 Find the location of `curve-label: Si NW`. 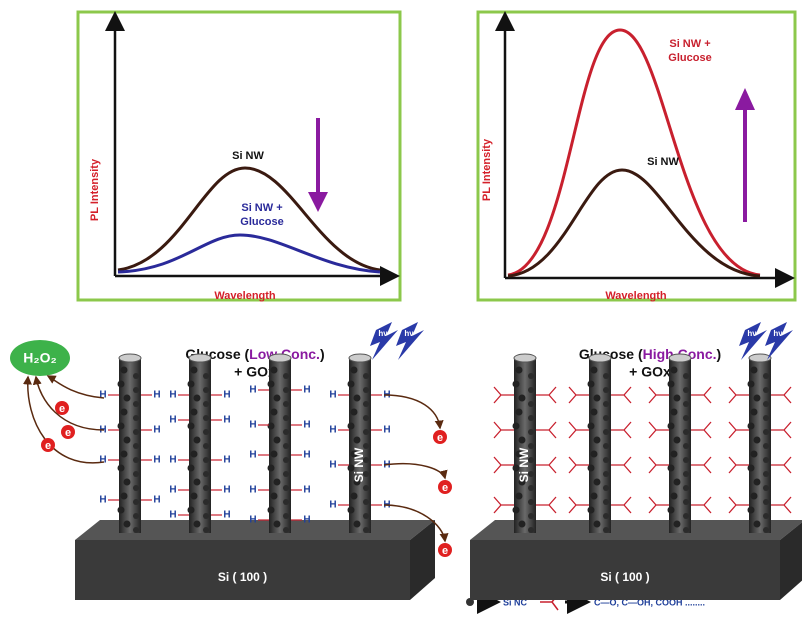

curve-label: Si NW is located at coordinates (663, 162).